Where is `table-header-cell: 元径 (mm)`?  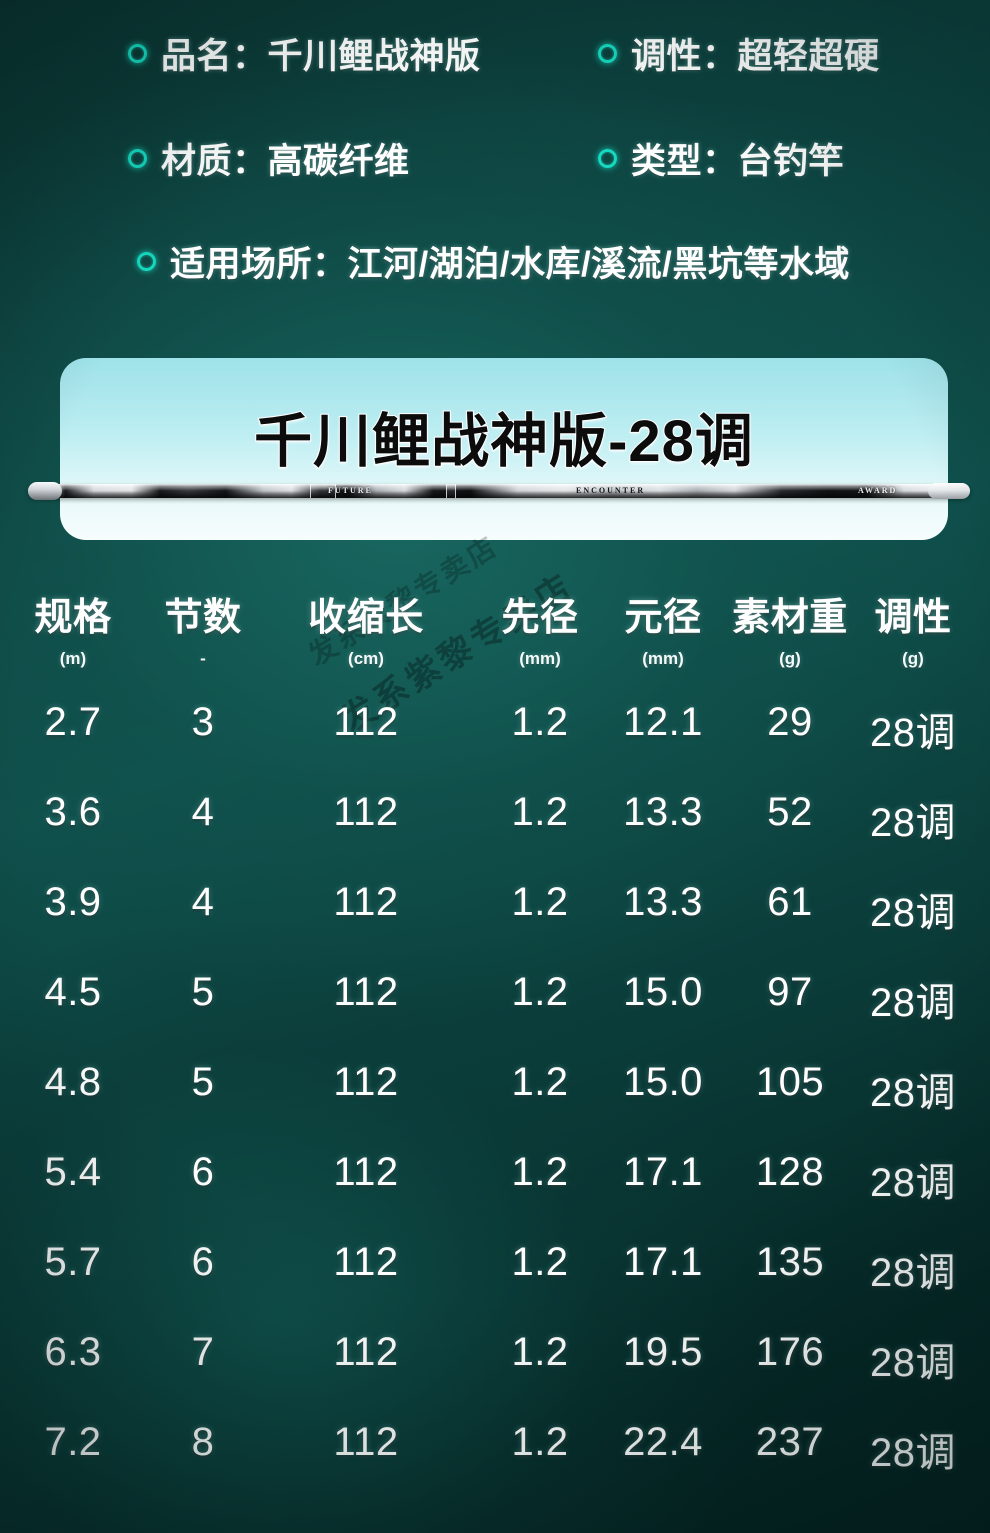 table-header-cell: 元径 (mm) is located at coordinates (662, 627).